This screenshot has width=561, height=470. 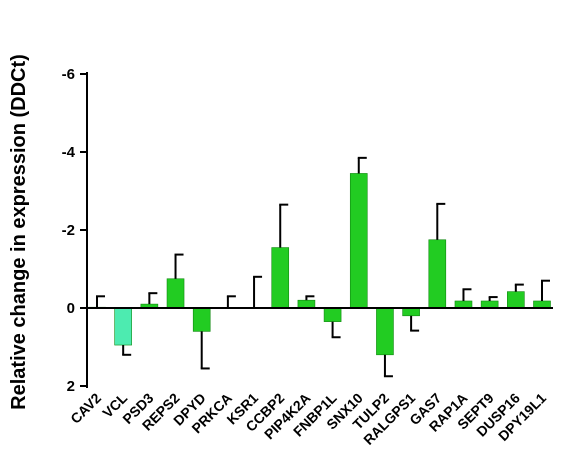 I want to click on y-tick-label: 0, so click(x=71, y=308).